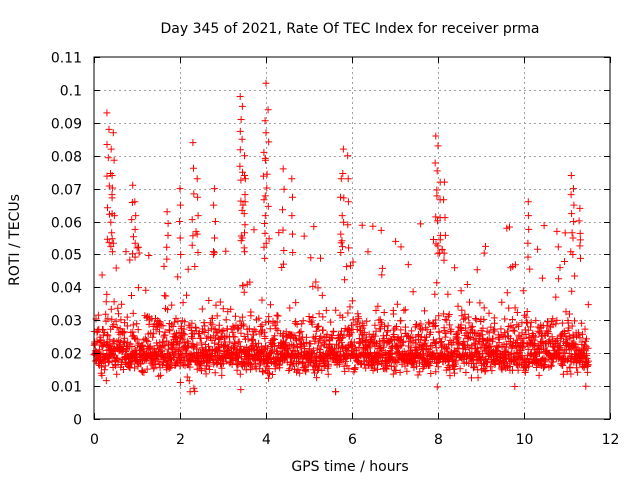 The image size is (640, 480). Describe the element at coordinates (349, 467) in the screenshot. I see `x-axis-label: GPS time / hours` at that location.